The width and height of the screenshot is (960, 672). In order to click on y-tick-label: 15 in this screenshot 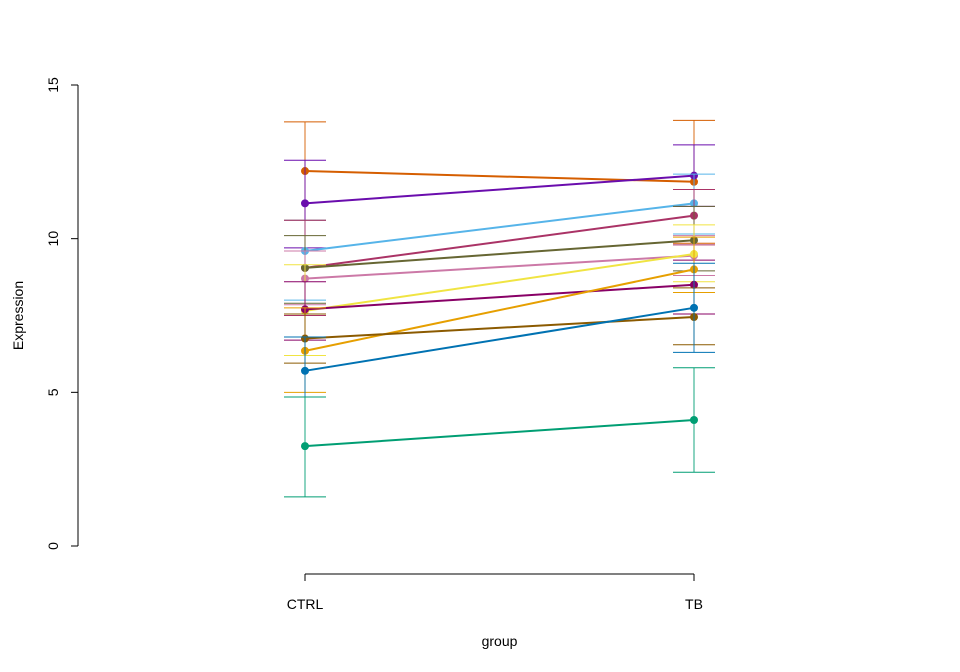, I will do `click(53, 85)`.